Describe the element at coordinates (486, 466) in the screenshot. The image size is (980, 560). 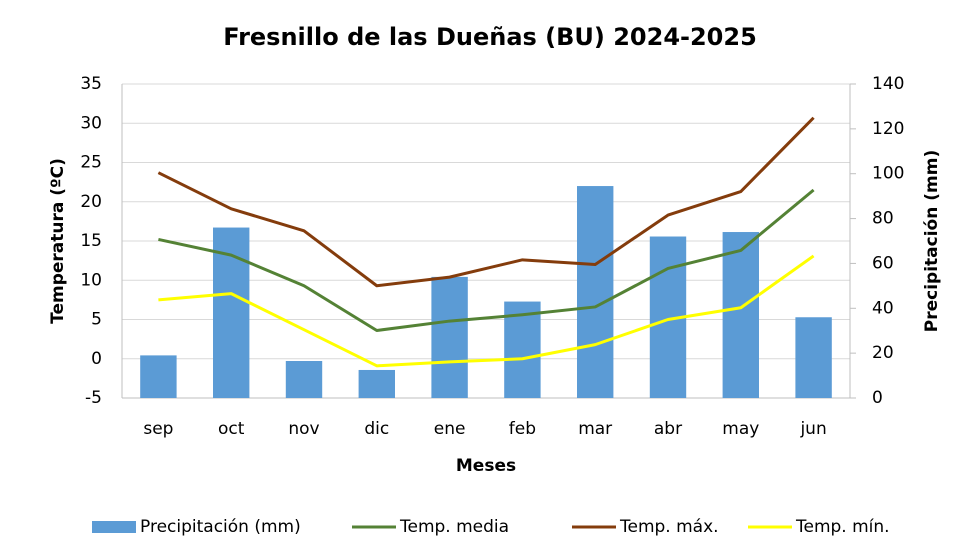
I see `x-axis-title: Meses` at that location.